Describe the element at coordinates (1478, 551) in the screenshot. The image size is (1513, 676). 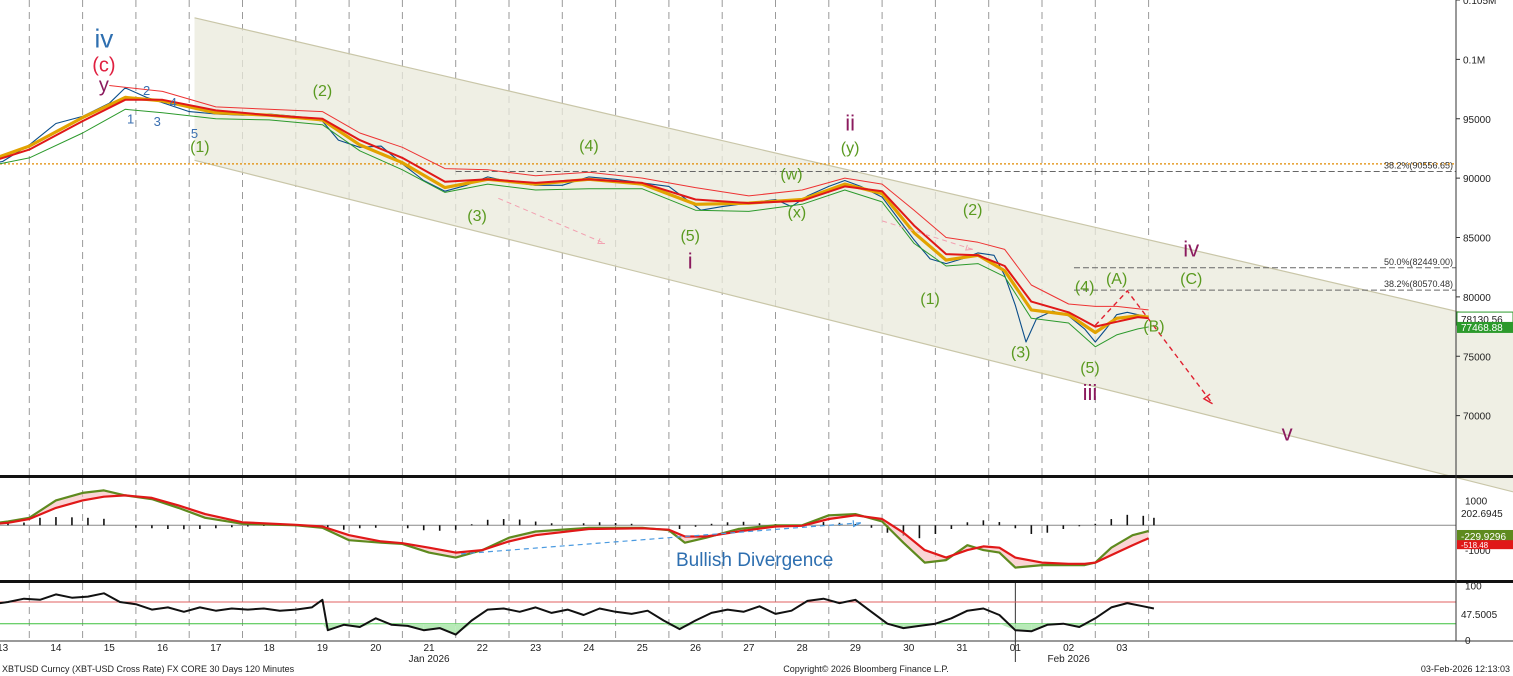
I see `macd-tick-label: -1000` at that location.